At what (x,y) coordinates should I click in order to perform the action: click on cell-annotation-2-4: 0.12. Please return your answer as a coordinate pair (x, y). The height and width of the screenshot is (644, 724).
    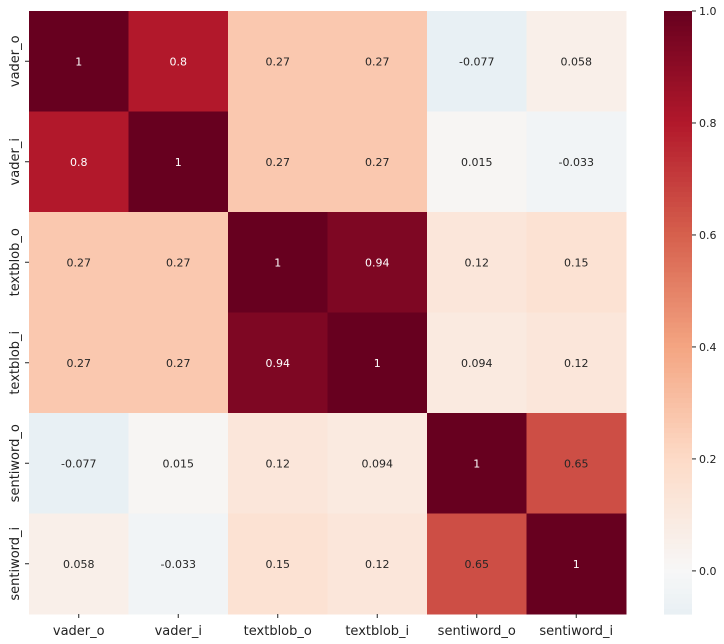
    Looking at the image, I should click on (477, 262).